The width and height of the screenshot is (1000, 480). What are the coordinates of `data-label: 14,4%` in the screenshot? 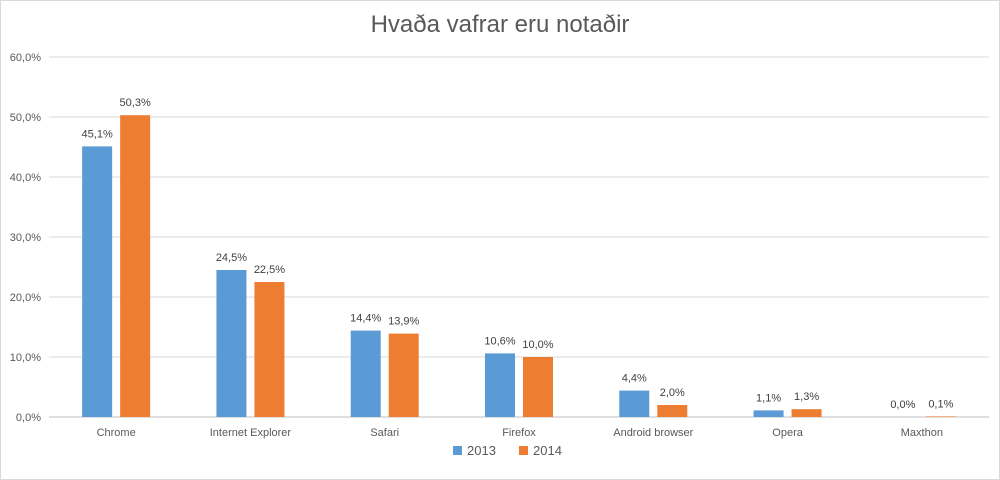 It's located at (365, 319).